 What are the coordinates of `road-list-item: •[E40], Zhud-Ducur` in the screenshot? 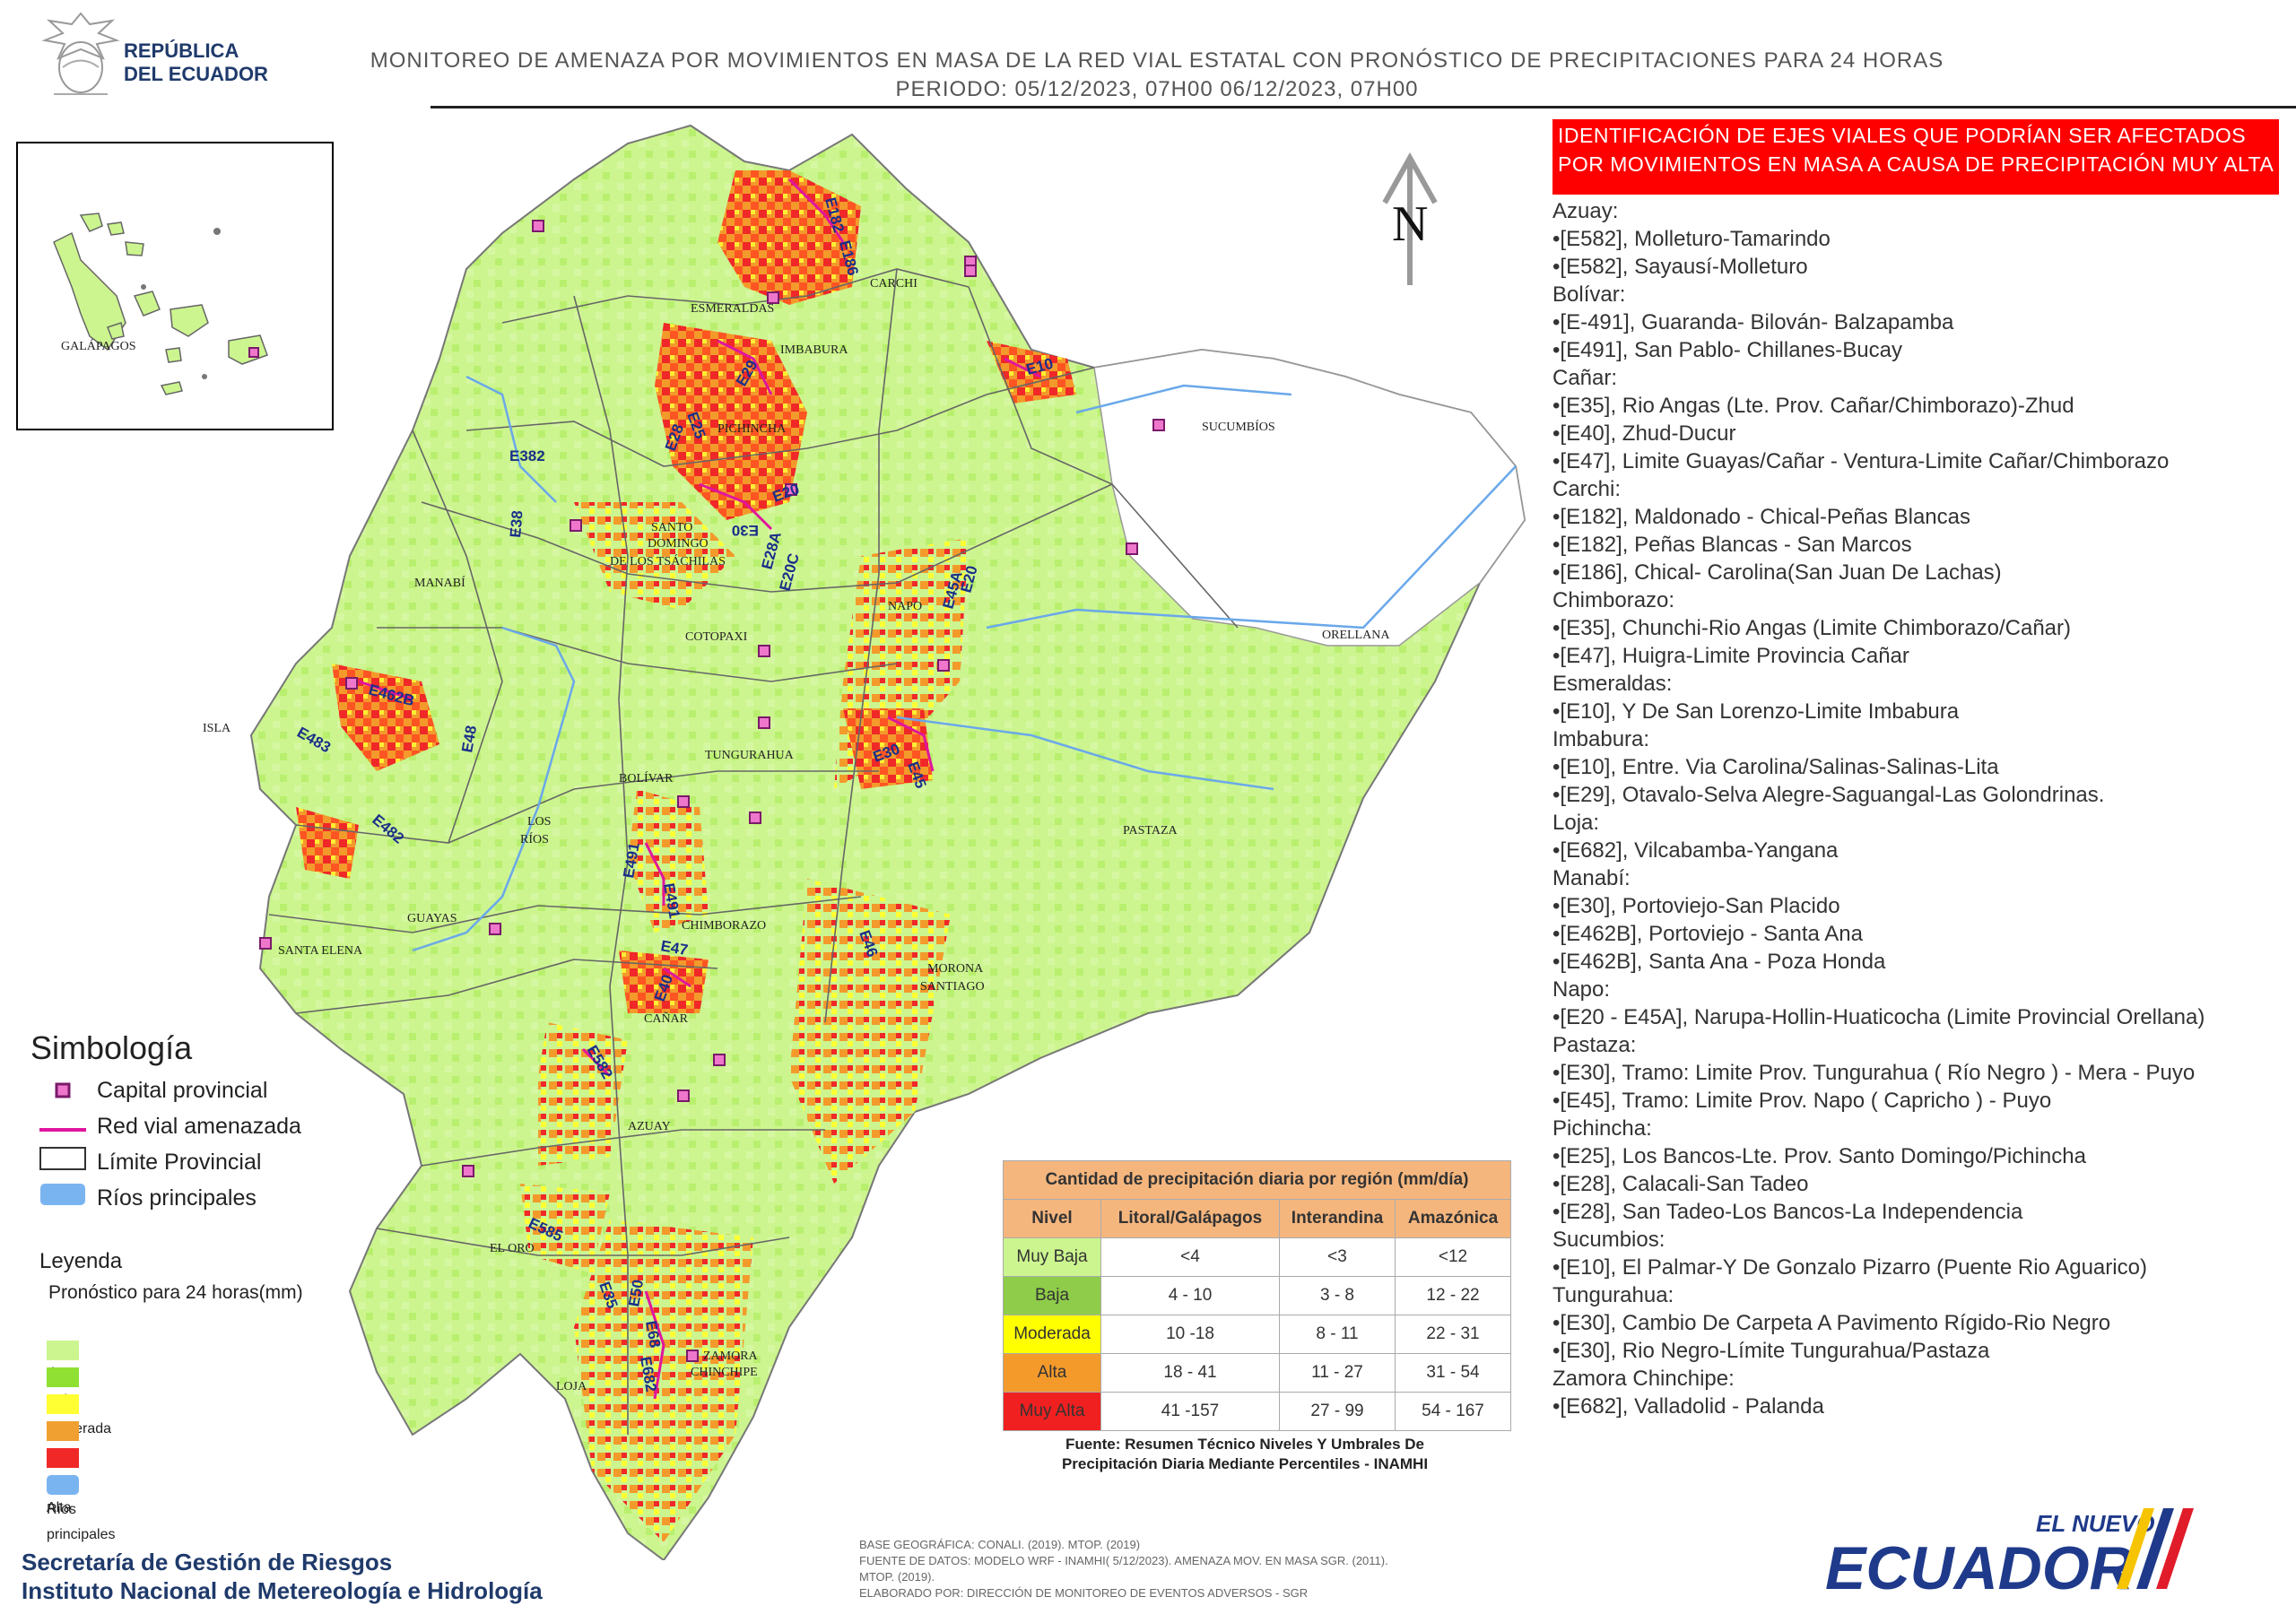 It's located at (1644, 433).